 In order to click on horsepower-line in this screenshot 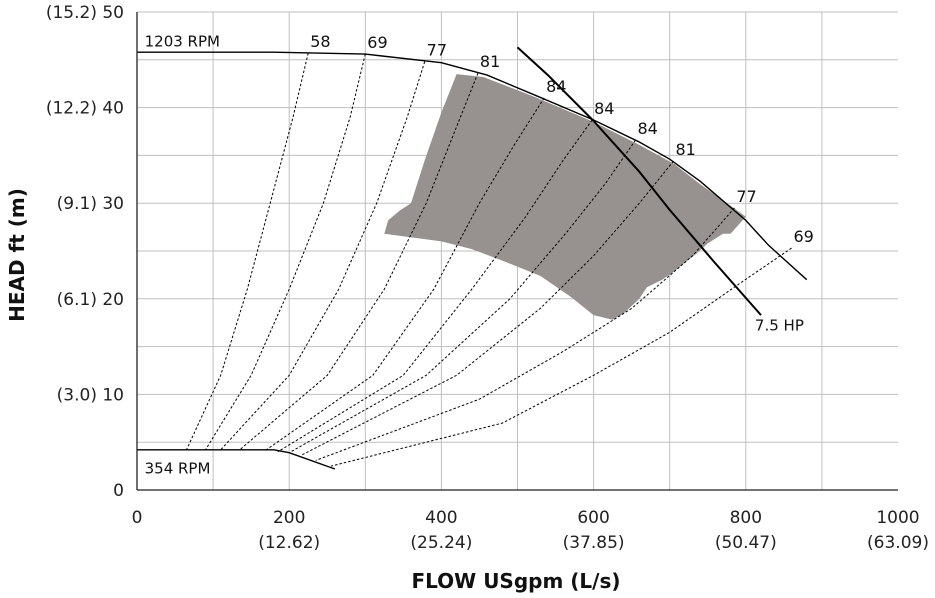, I will do `click(639, 181)`.